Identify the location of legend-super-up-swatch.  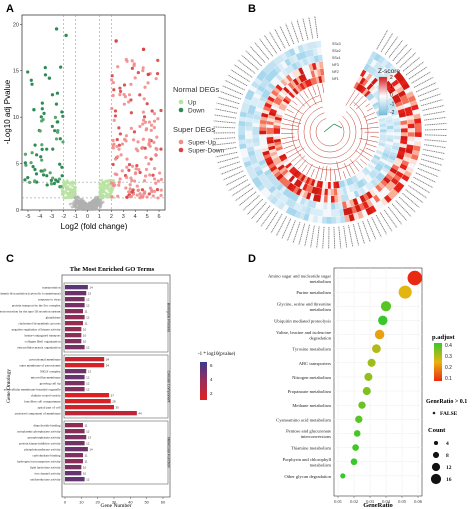
(181, 142).